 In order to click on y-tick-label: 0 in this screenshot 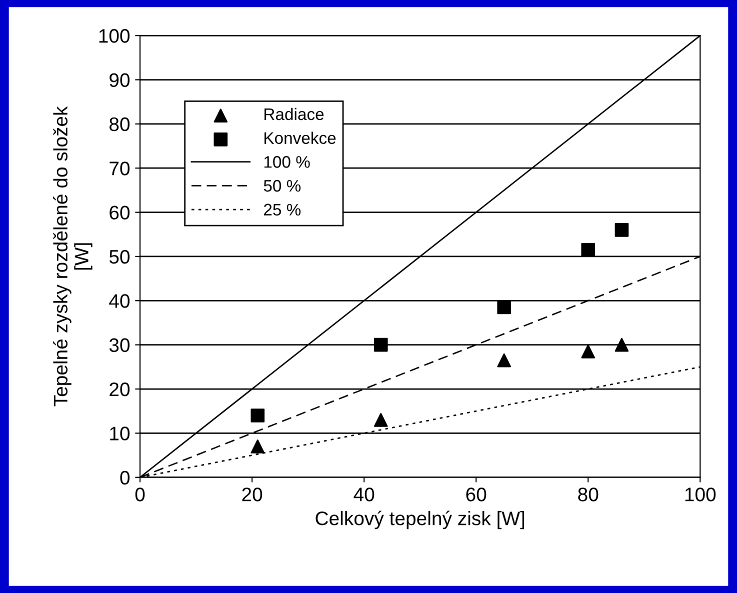, I will do `click(125, 477)`.